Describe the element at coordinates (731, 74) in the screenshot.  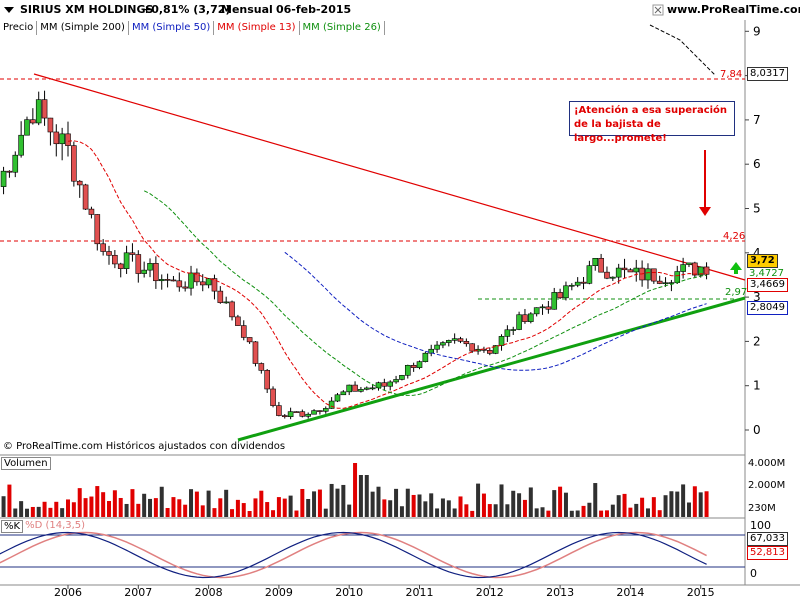
I see `level-top-label: 7,84` at that location.